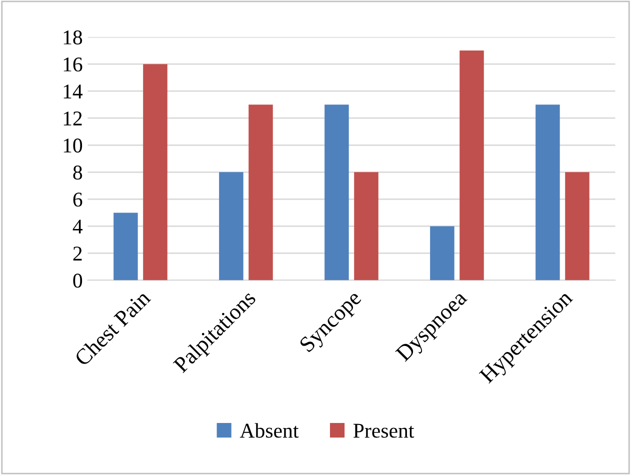 The image size is (631, 475). I want to click on y-tick-label: 14, so click(73, 91).